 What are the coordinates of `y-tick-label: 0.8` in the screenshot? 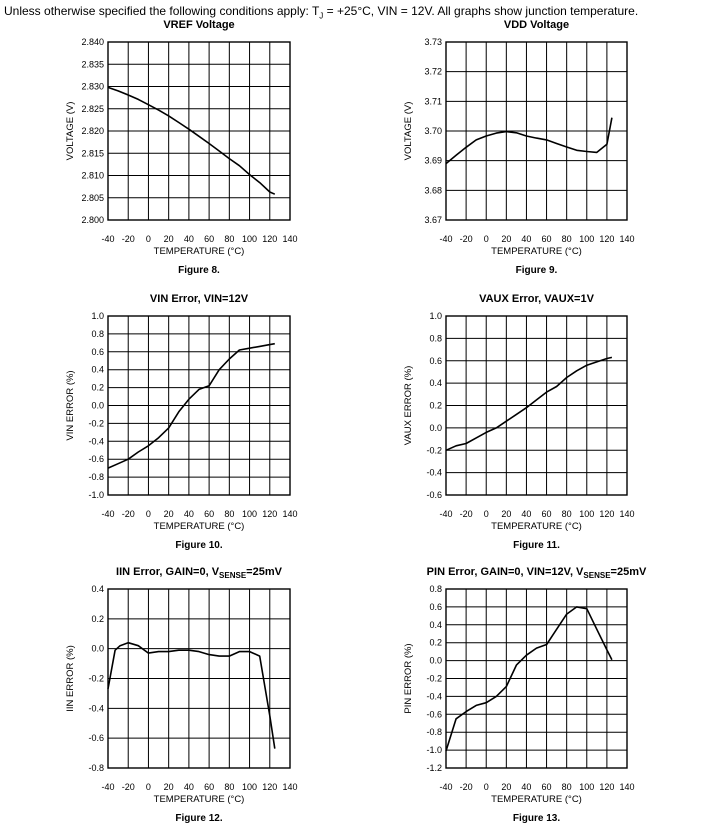 It's located at (435, 338).